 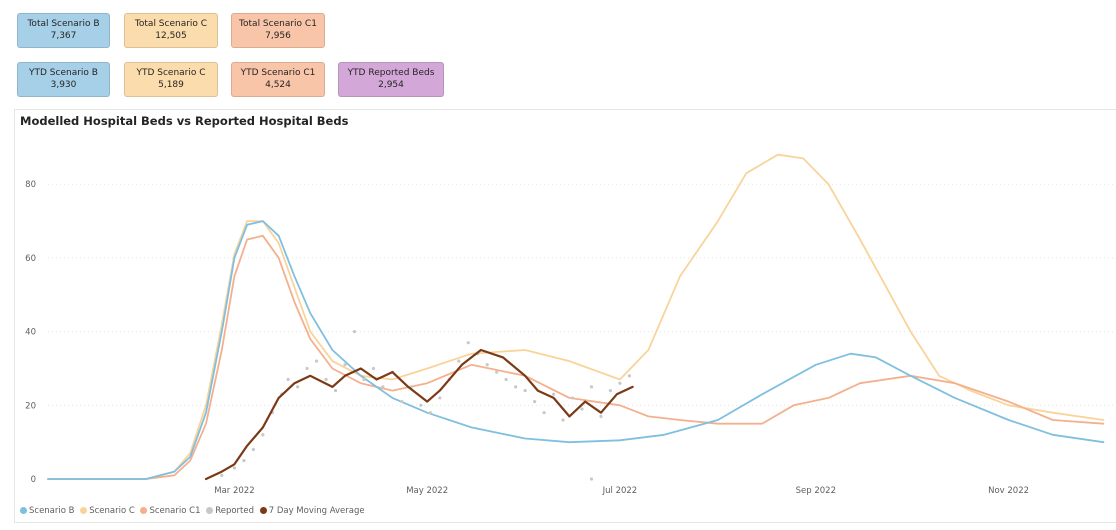 What do you see at coordinates (234, 491) in the screenshot?
I see `x-tick-label: Mar 2022` at bounding box center [234, 491].